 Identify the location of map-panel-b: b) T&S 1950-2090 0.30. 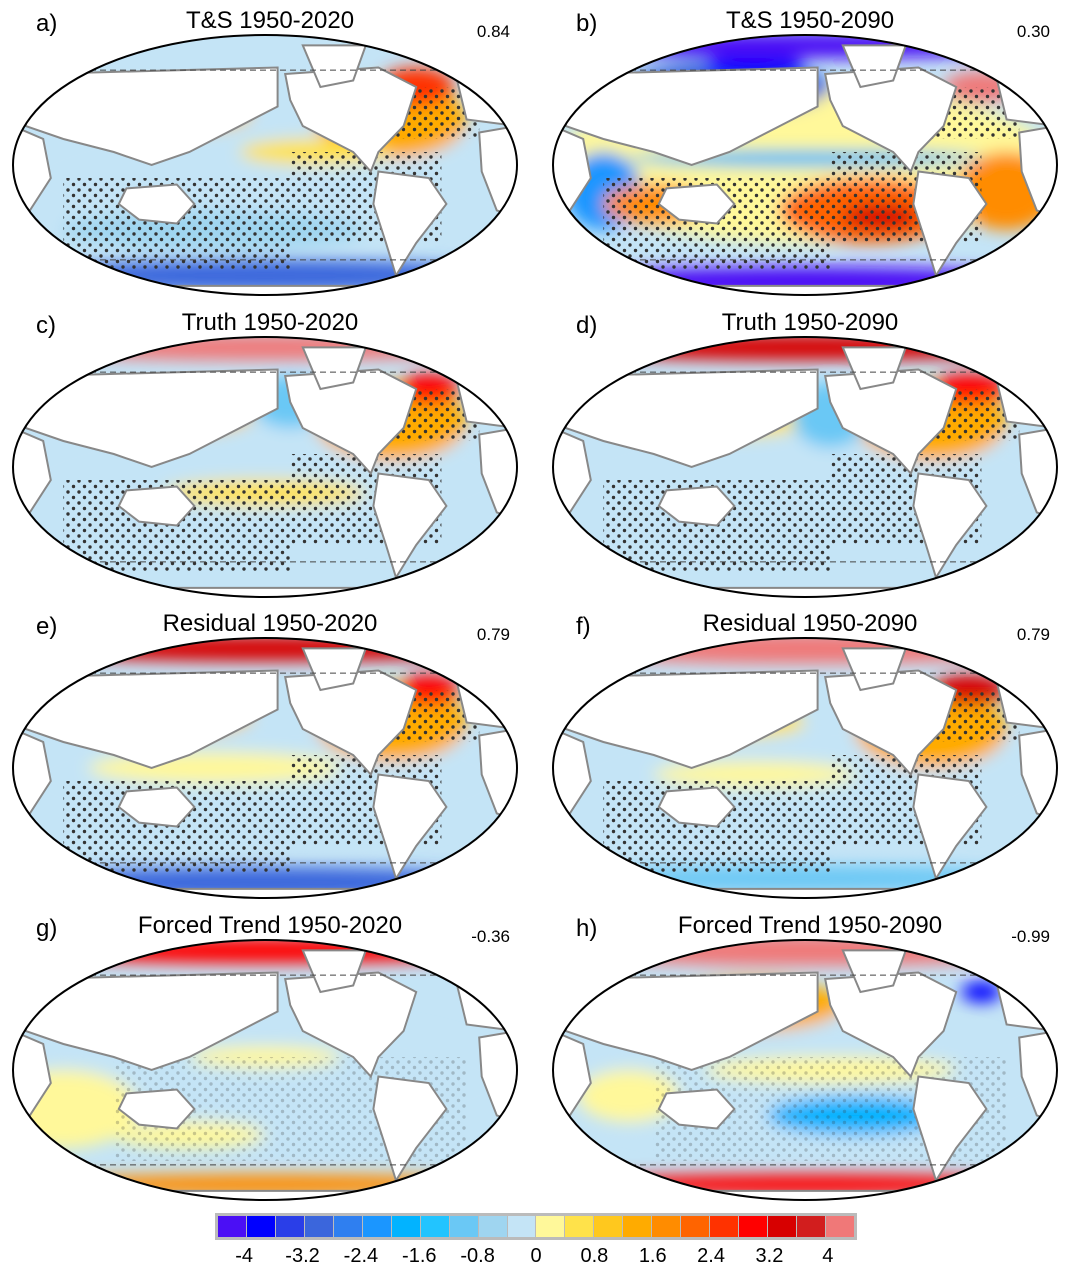
(810, 150).